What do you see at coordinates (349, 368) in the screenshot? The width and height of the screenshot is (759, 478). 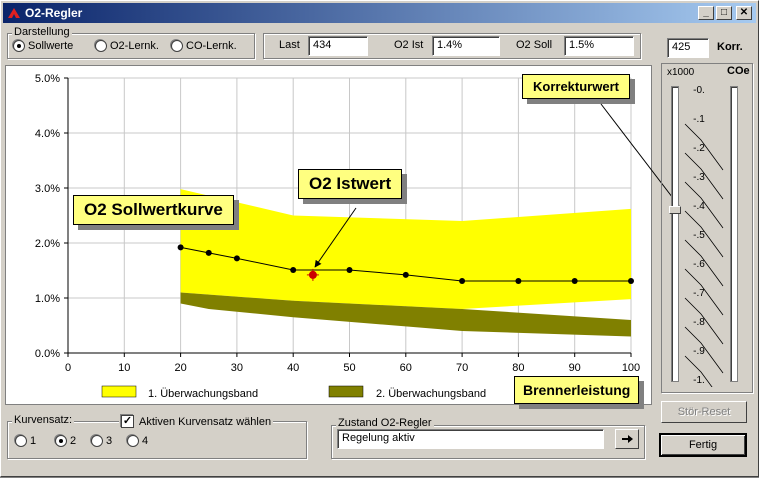 I see `x-tick-label: 50` at bounding box center [349, 368].